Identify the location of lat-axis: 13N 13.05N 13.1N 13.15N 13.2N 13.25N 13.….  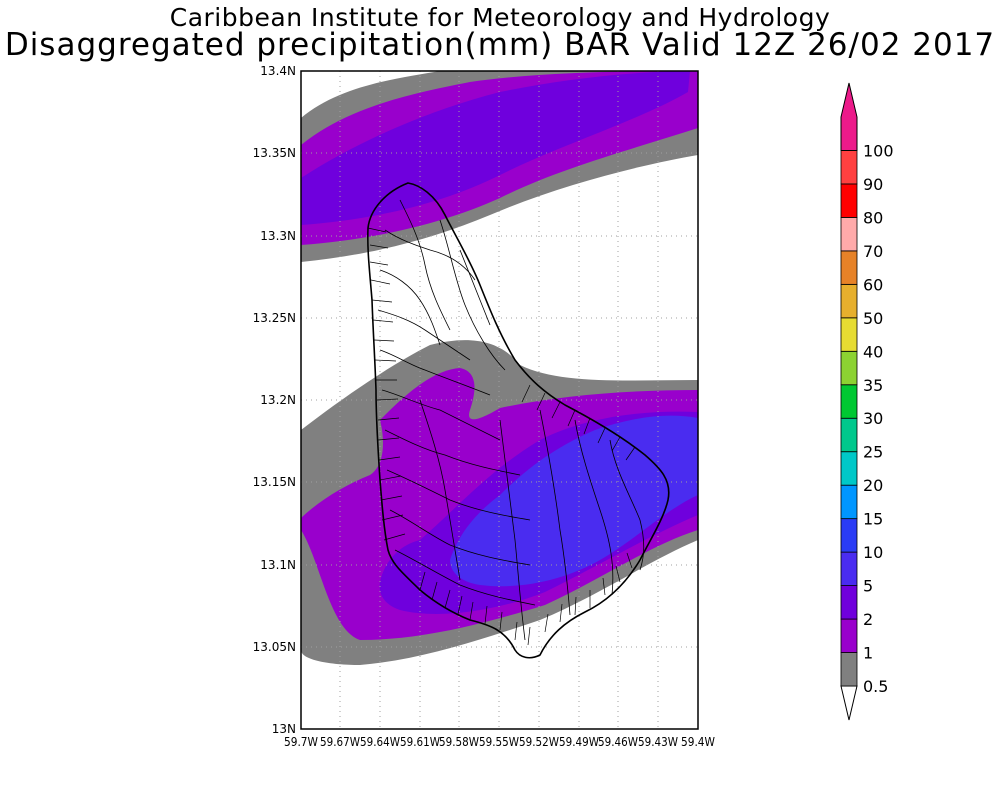
(274, 400).